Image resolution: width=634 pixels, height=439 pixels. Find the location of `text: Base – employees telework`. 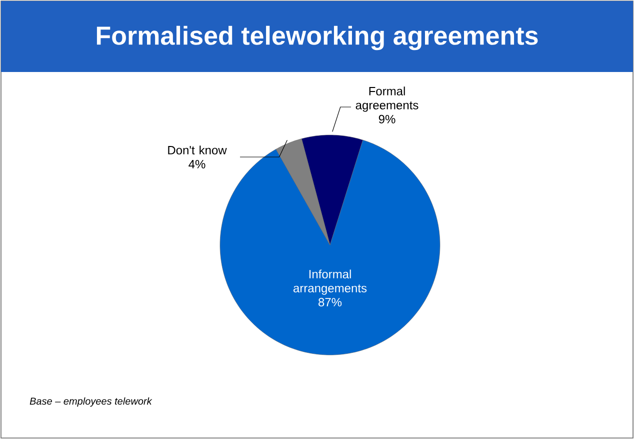

text: Base – employees telework is located at coordinates (91, 402).